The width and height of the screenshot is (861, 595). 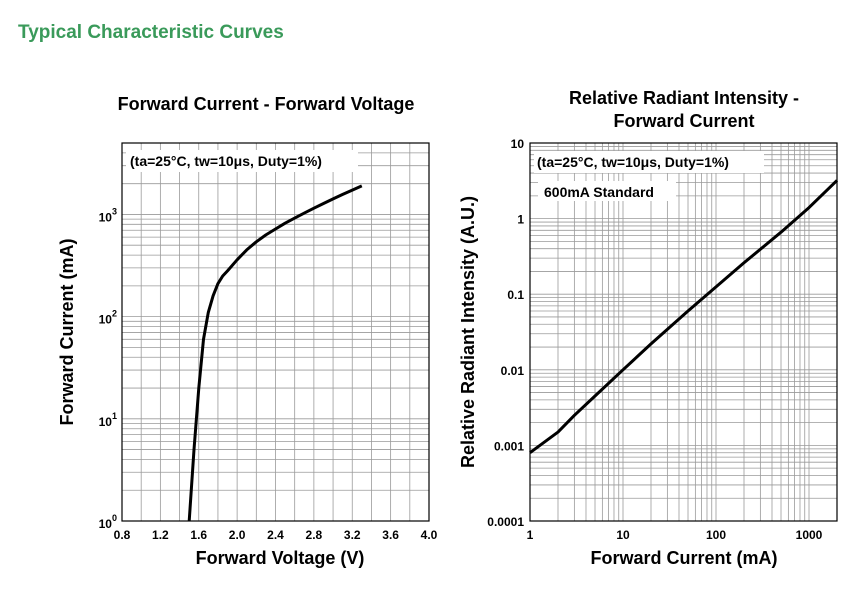 What do you see at coordinates (237, 535) in the screenshot?
I see `left-x-tick-label: 2.0` at bounding box center [237, 535].